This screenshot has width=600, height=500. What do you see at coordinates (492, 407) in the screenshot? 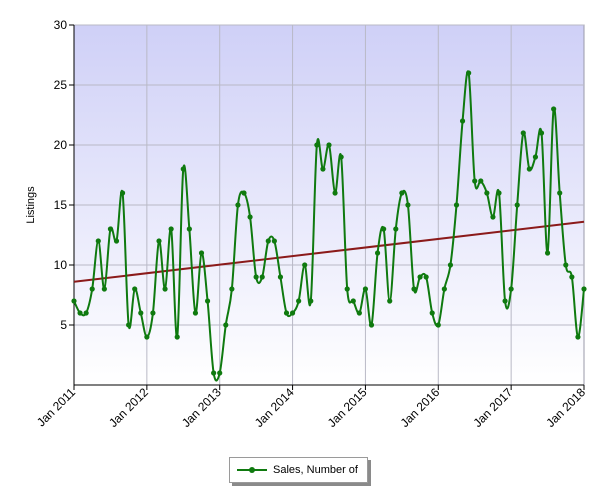
I see `x-tick-label: Jan 2017` at bounding box center [492, 407].